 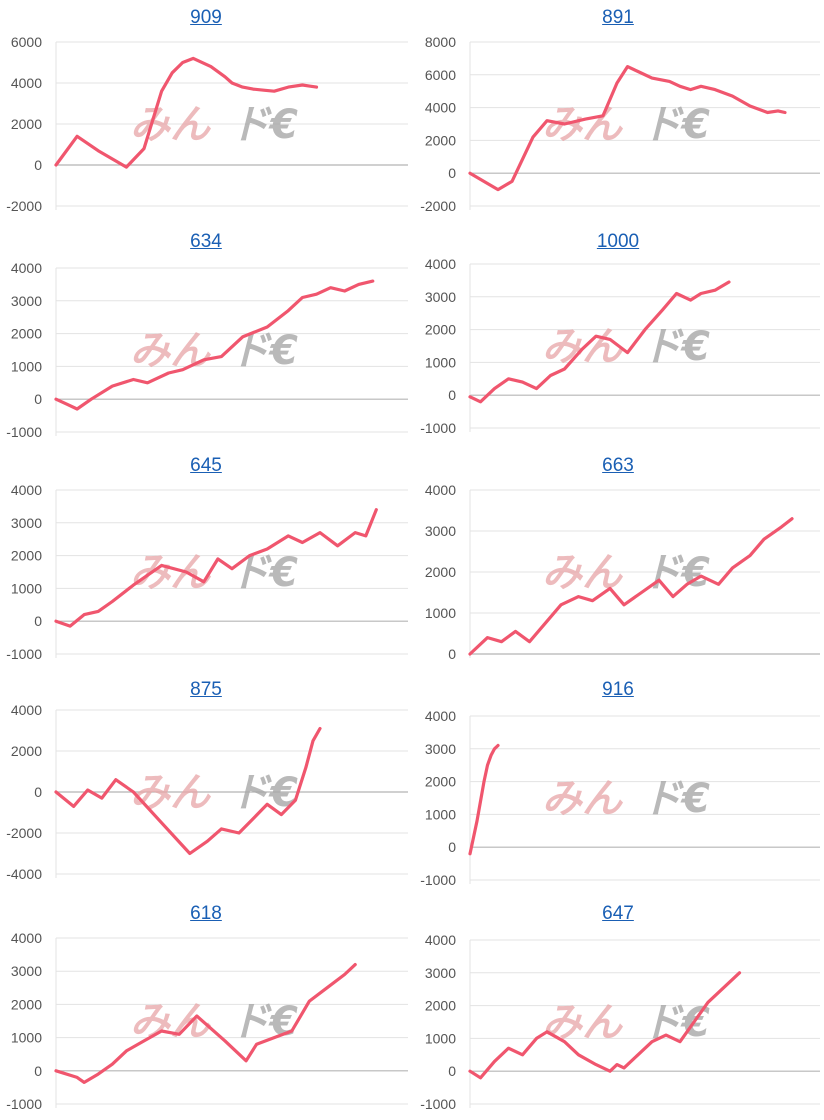 I want to click on chart-panel-1000: 1000 4000 3000 2000 1000 0 -1000 みん ド€, so click(x=618, y=336).